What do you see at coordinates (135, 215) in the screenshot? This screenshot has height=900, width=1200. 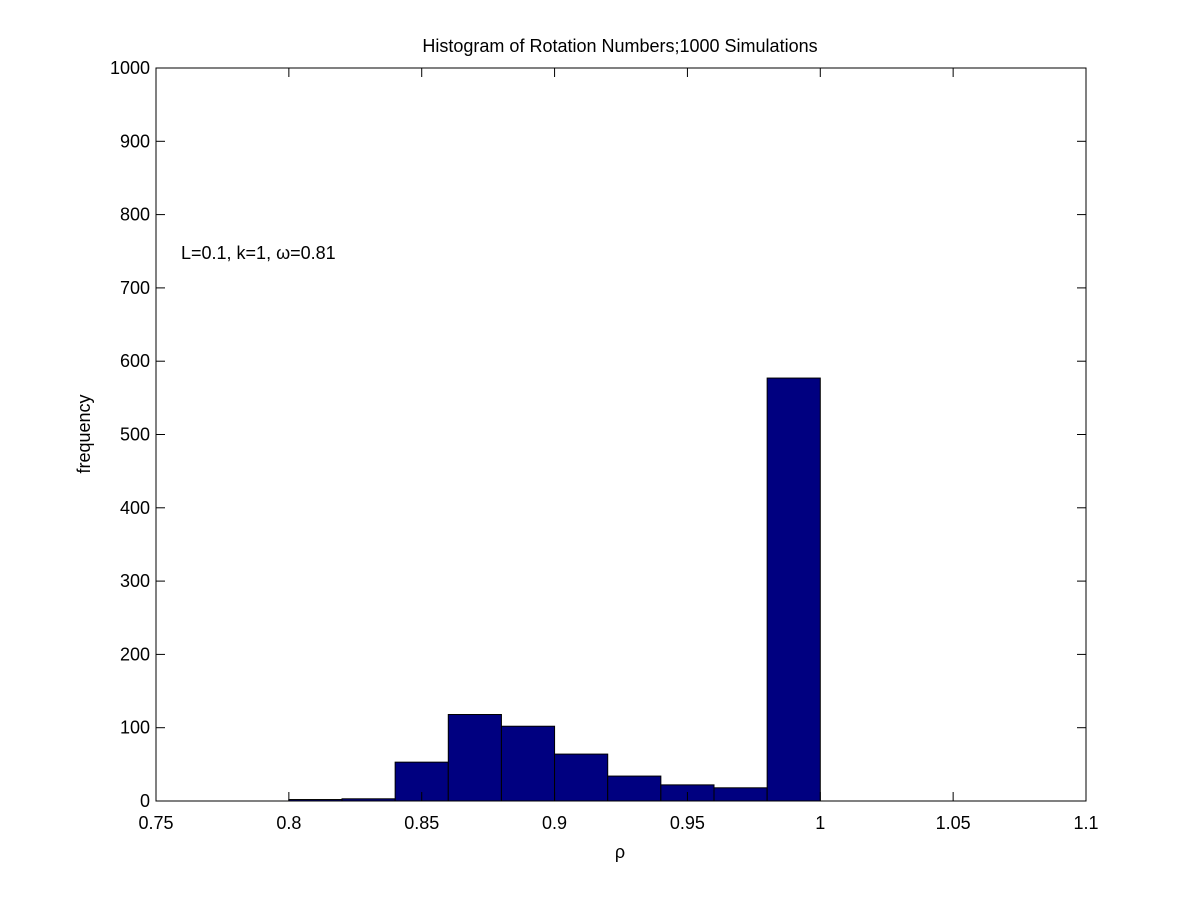 I see `y-tick-label: 800` at bounding box center [135, 215].